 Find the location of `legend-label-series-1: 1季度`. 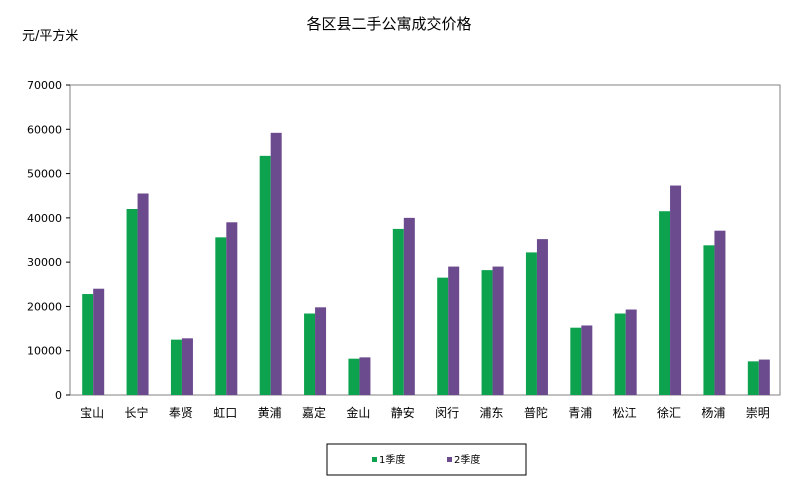

legend-label-series-1: 1季度 is located at coordinates (392, 459).